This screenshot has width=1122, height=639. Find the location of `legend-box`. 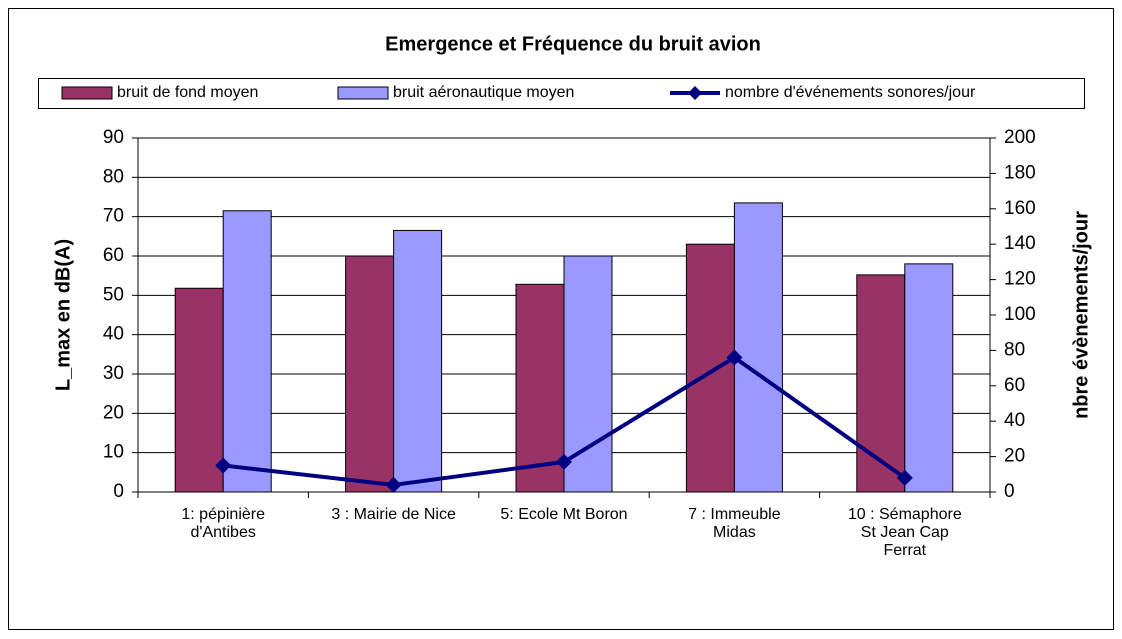

legend-box is located at coordinates (561, 93).